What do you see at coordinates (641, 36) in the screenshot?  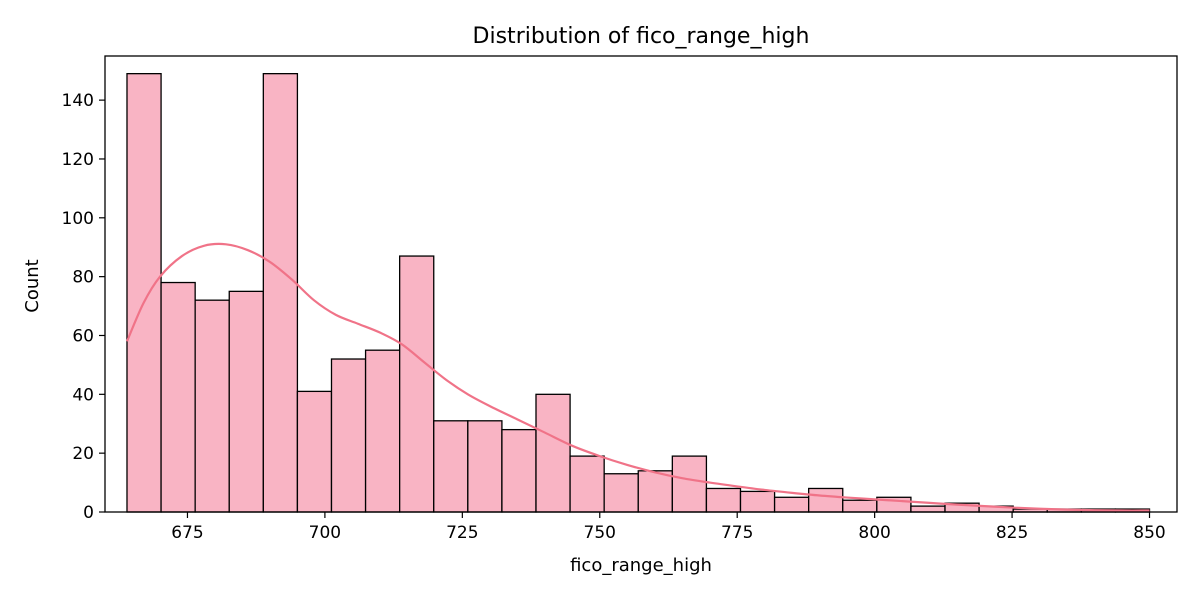 I see `chart-title: Distribution of fico_range_high` at bounding box center [641, 36].